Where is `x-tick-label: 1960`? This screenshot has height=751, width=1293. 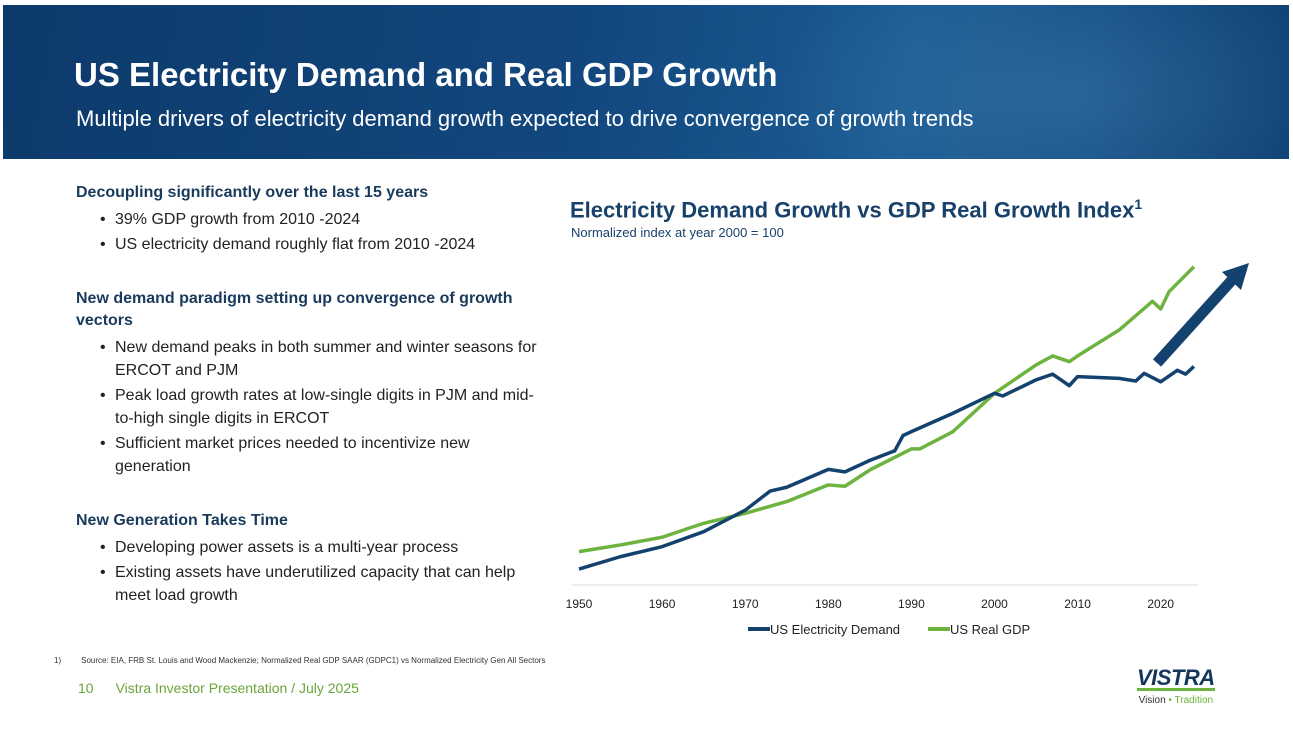
x-tick-label: 1960 is located at coordinates (662, 604).